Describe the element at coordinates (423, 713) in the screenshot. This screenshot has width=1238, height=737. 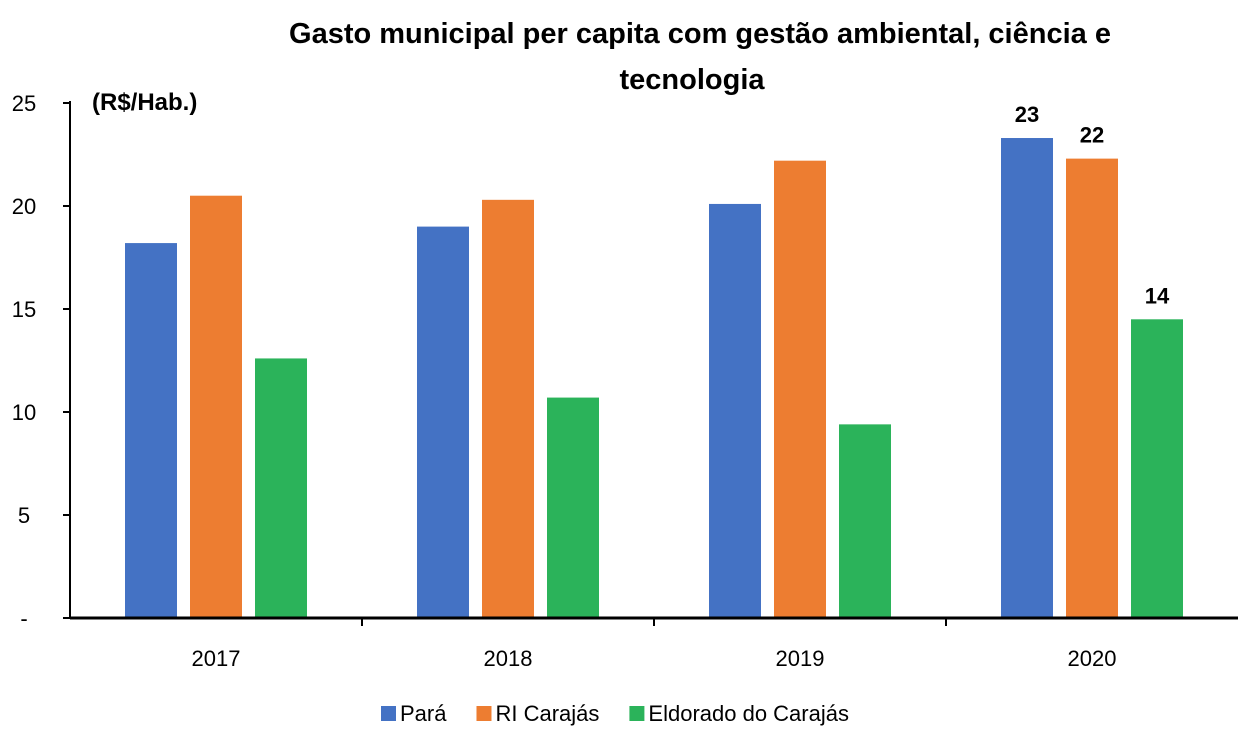
I see `legend-item-label: Pará` at that location.